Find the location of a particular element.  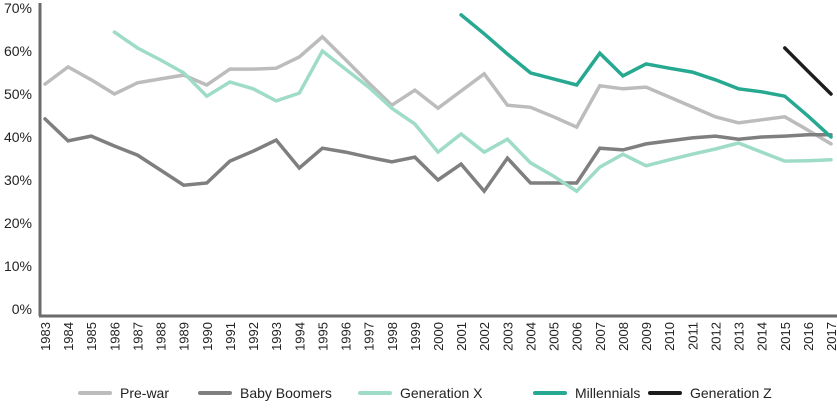

x-tick-label: 1991 is located at coordinates (230, 336).